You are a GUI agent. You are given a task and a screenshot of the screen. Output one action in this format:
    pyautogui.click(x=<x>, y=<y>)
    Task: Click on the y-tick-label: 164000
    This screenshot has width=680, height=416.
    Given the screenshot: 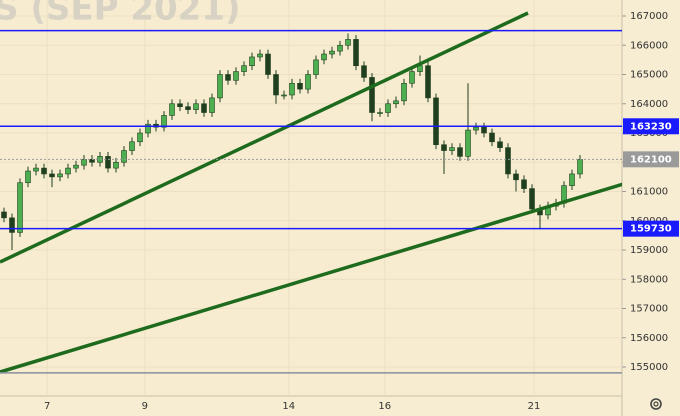 What is the action you would take?
    pyautogui.click(x=649, y=104)
    